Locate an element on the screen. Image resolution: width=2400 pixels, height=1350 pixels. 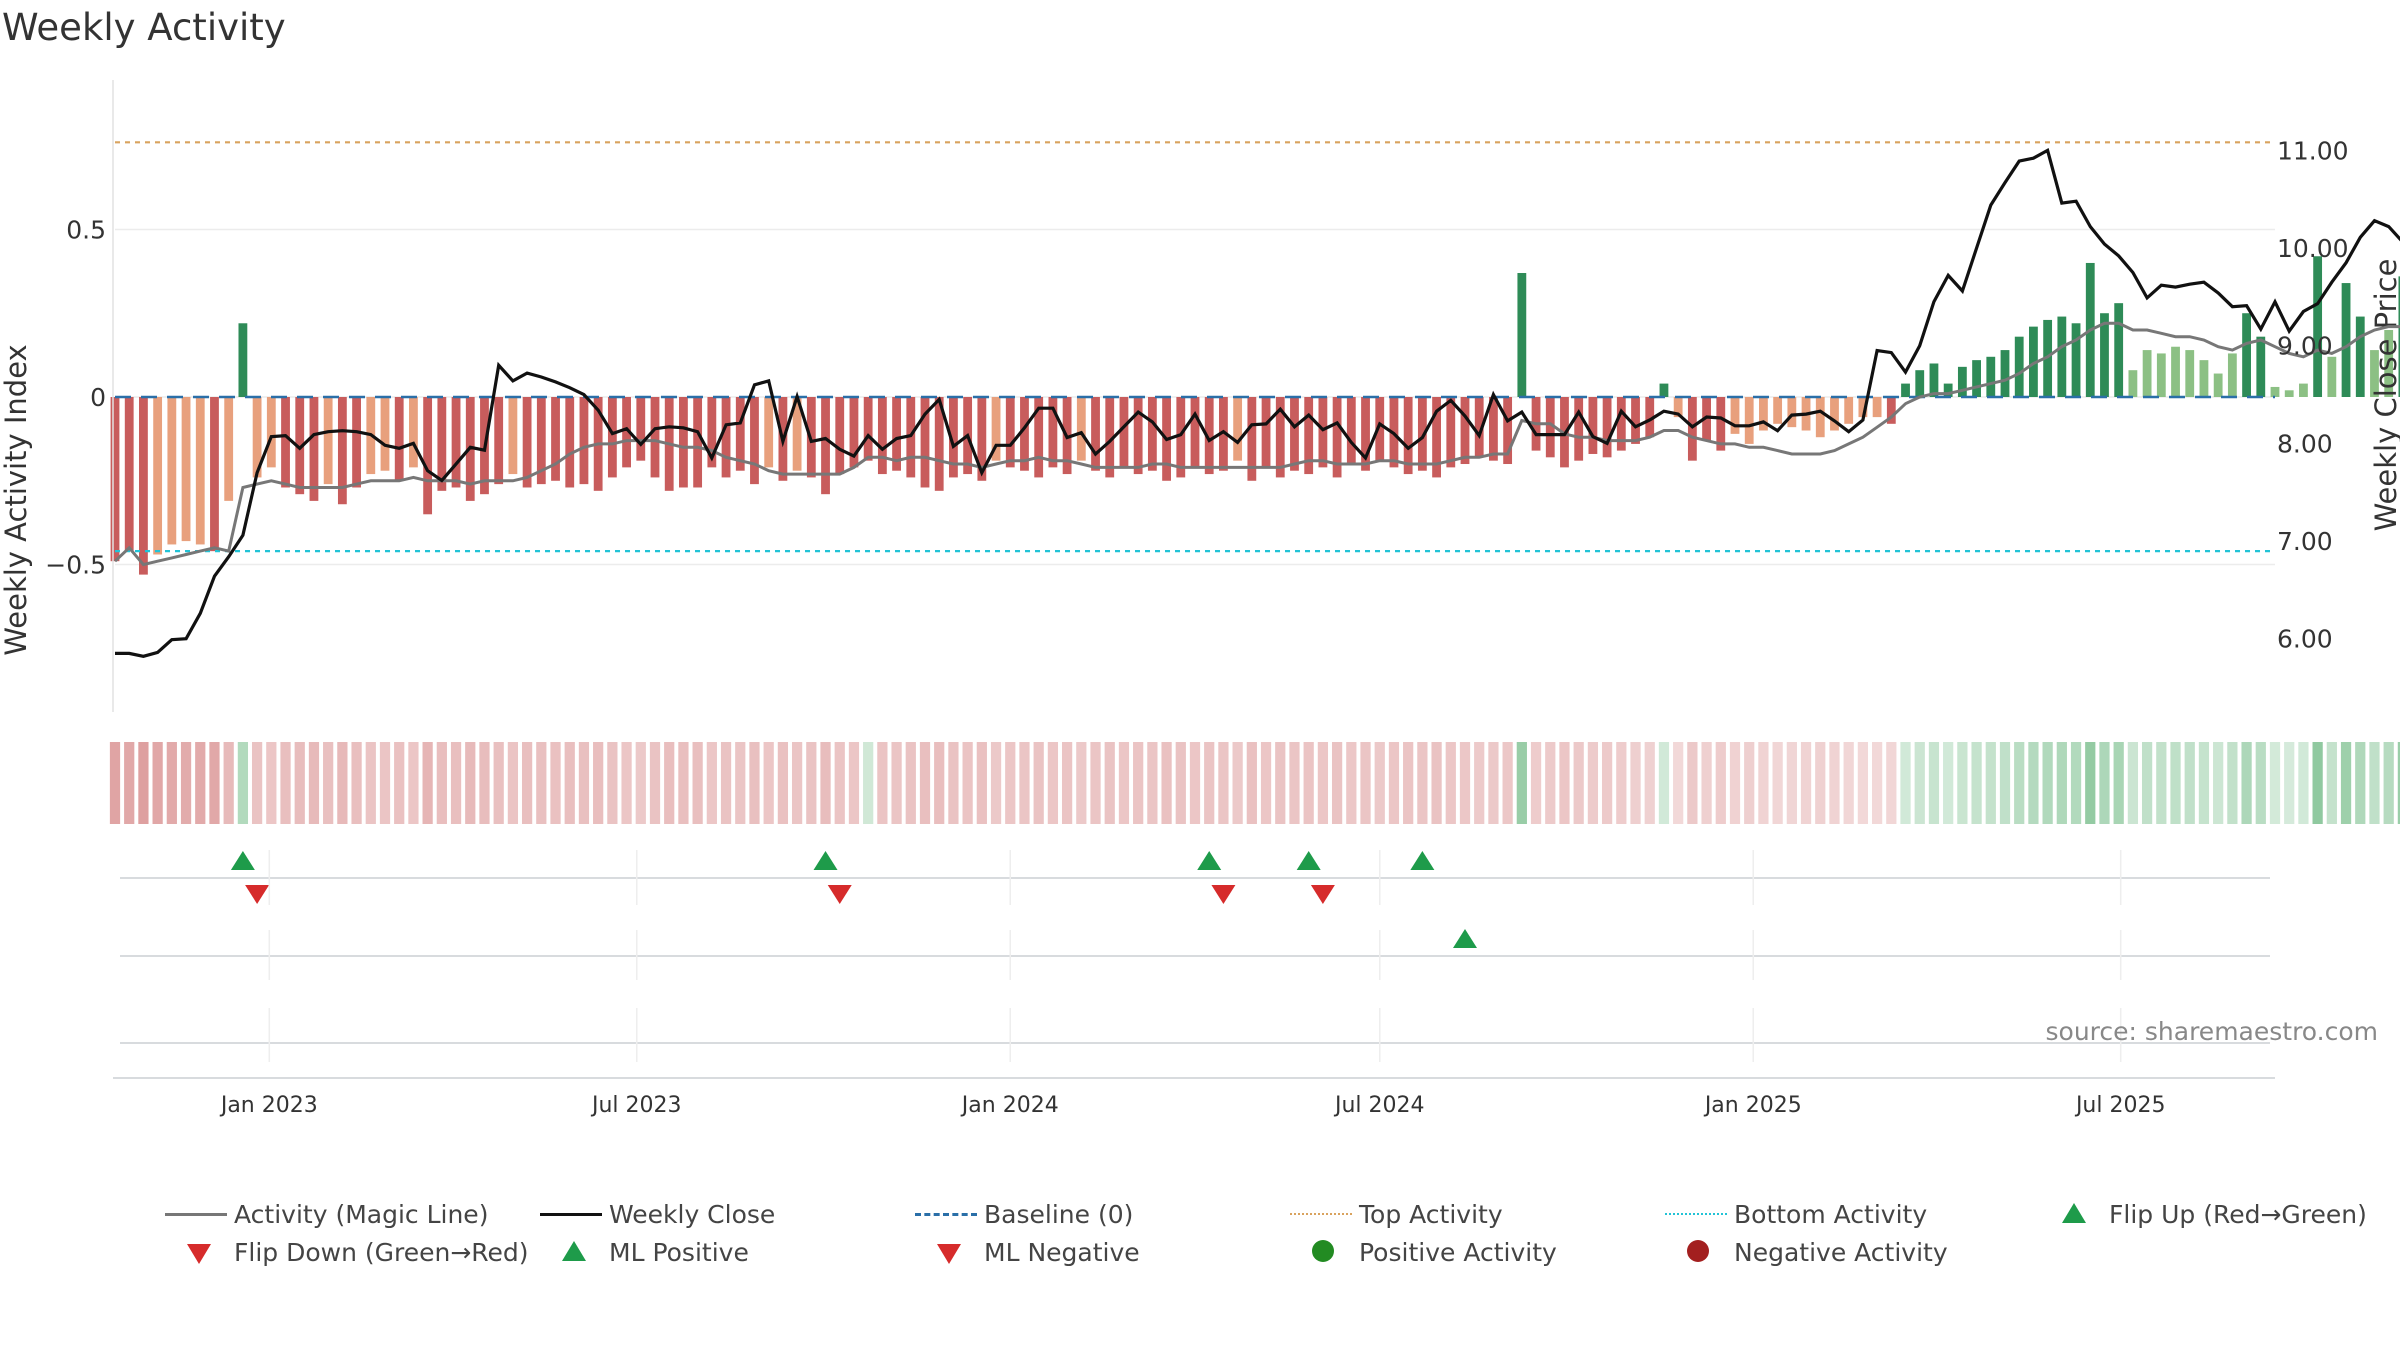
source-credit: source: sharemaestro.com is located at coordinates (2212, 1031).